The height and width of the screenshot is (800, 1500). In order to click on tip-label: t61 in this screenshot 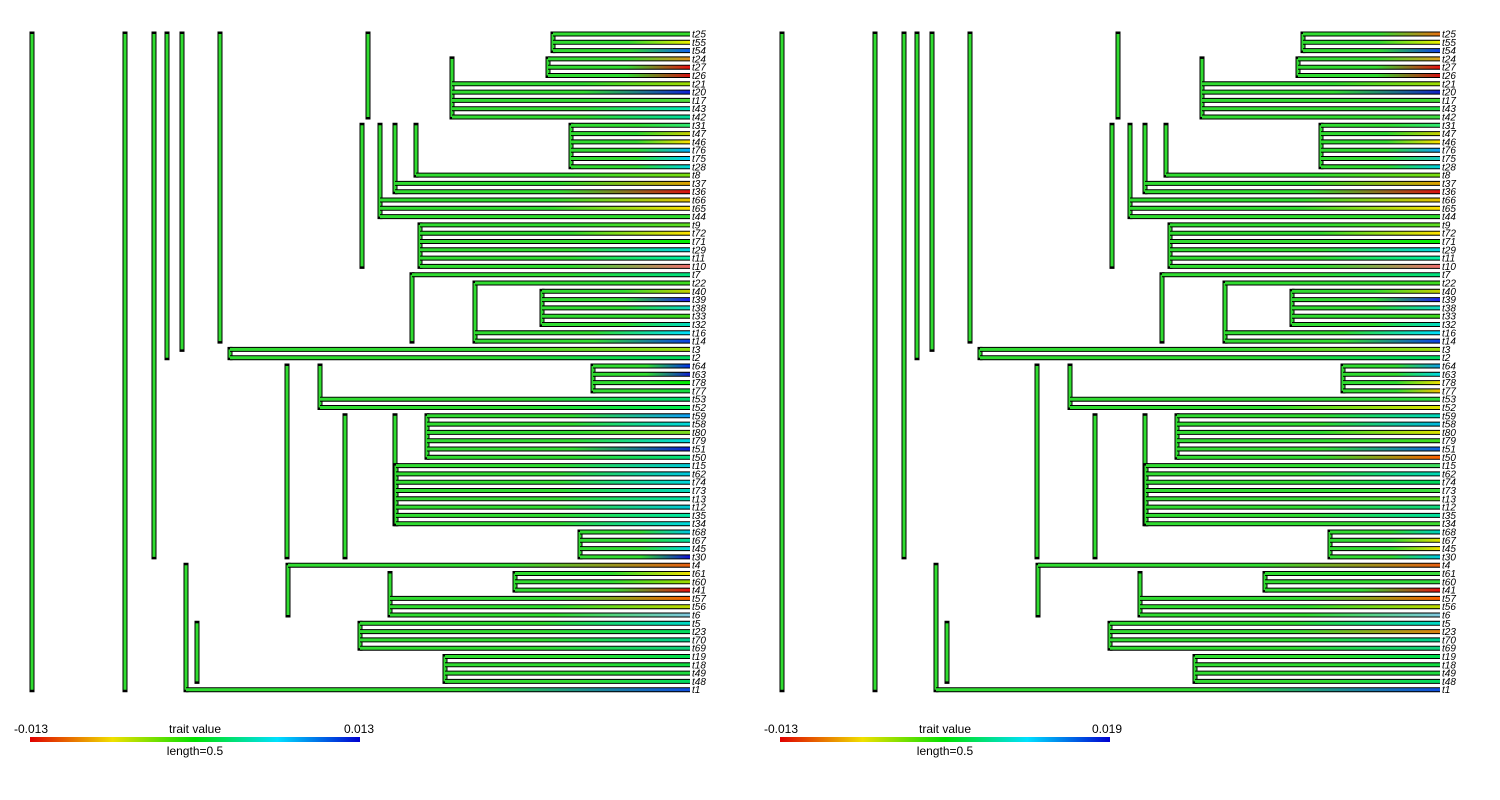, I will do `click(699, 574)`.